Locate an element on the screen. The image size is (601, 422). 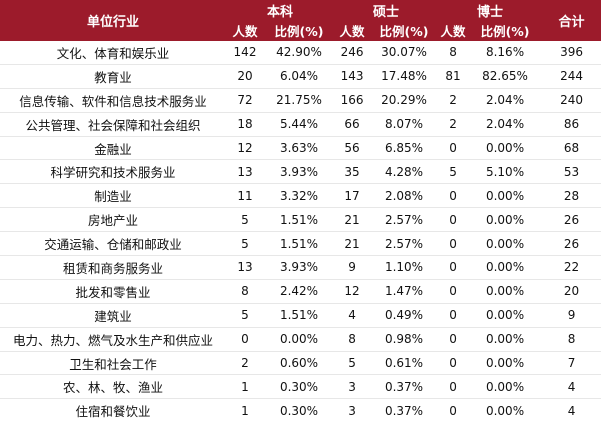
bachelor-ratio-cell: 3.32% is located at coordinates (299, 196).